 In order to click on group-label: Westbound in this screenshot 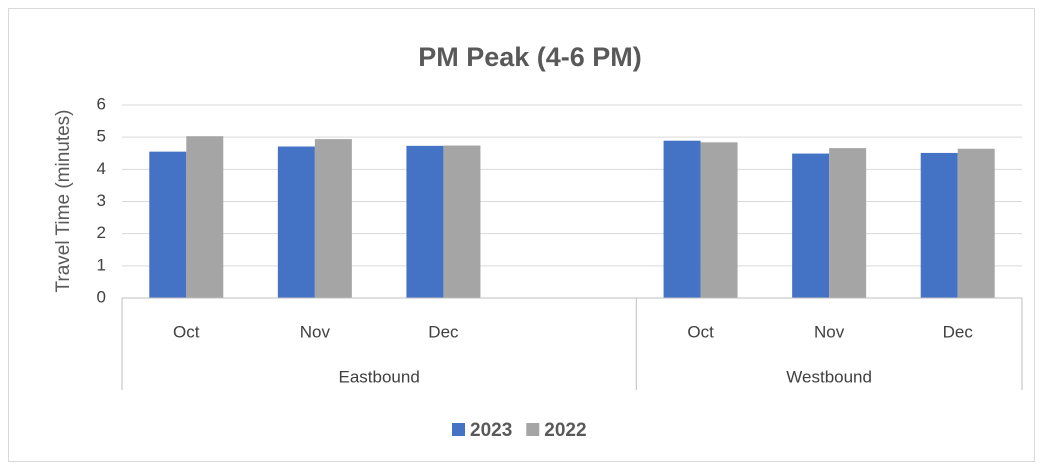, I will do `click(829, 376)`.